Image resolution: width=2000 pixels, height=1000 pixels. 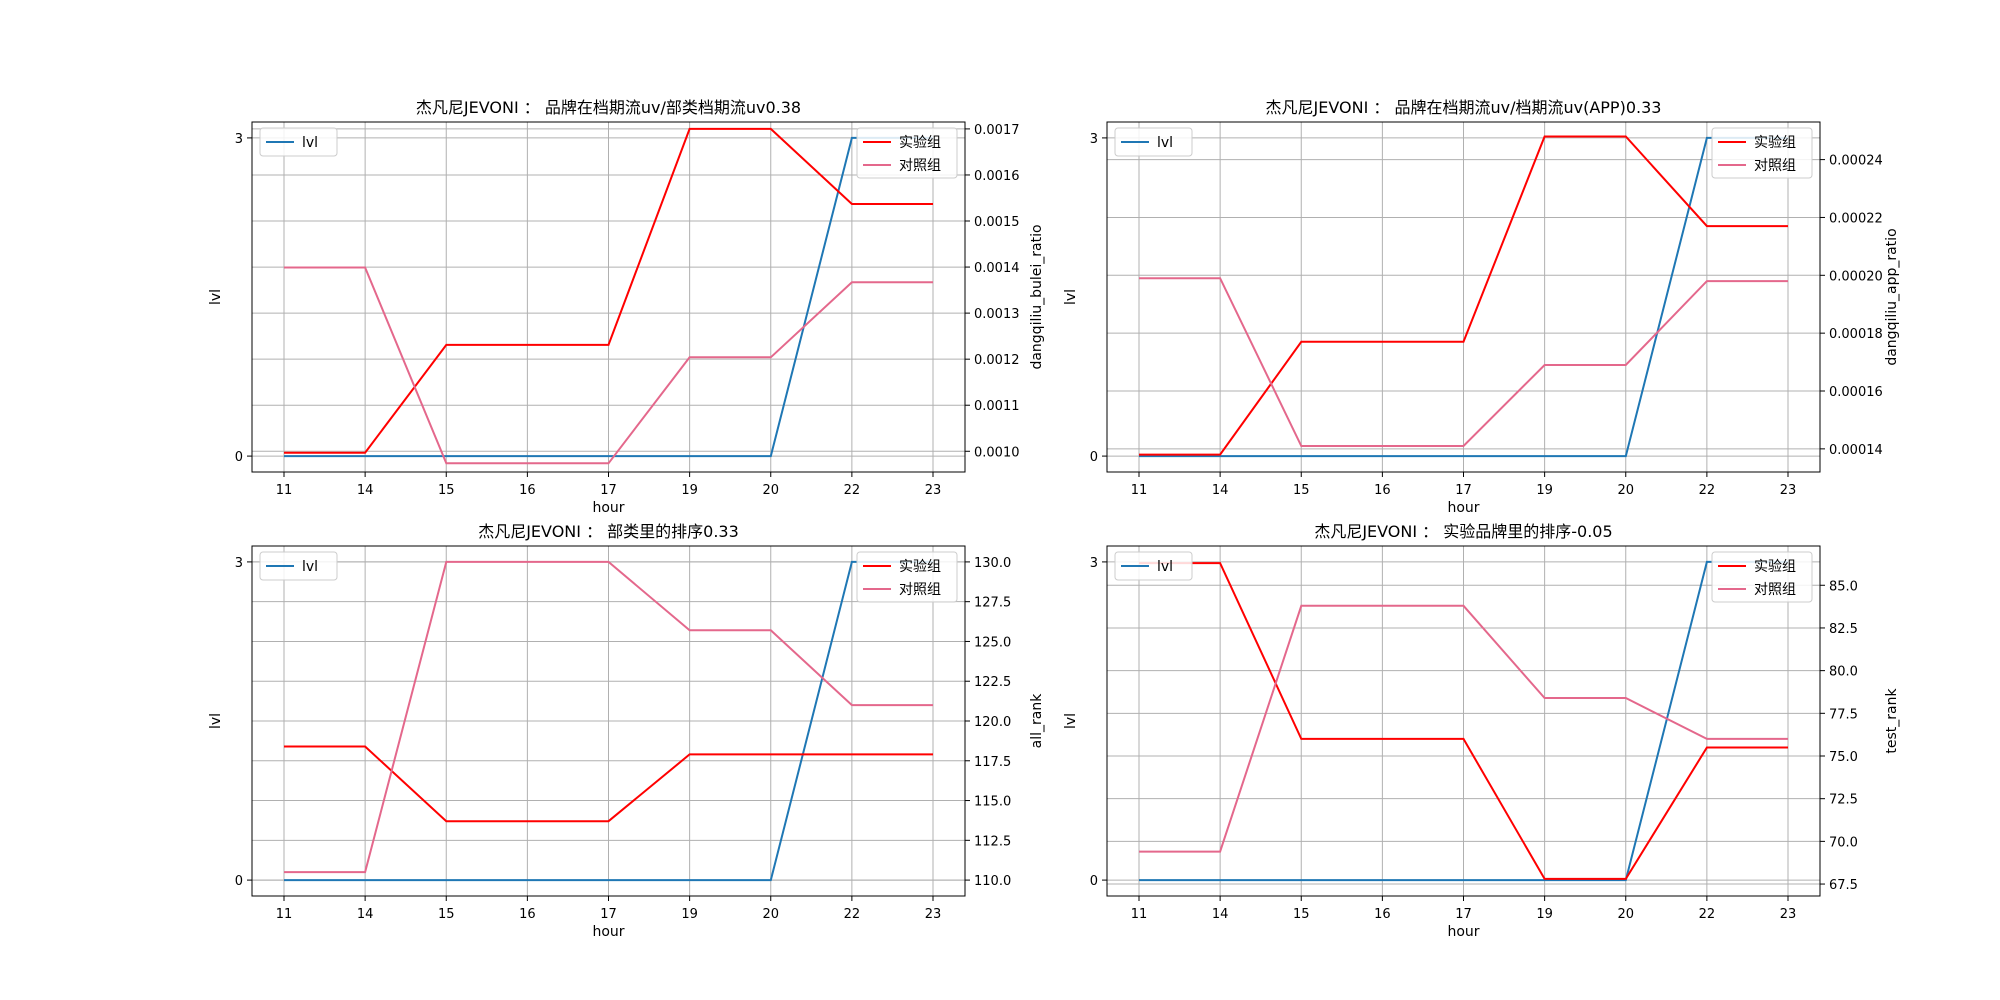 What do you see at coordinates (1892, 721) in the screenshot?
I see `y2-axis-label: test_rank` at bounding box center [1892, 721].